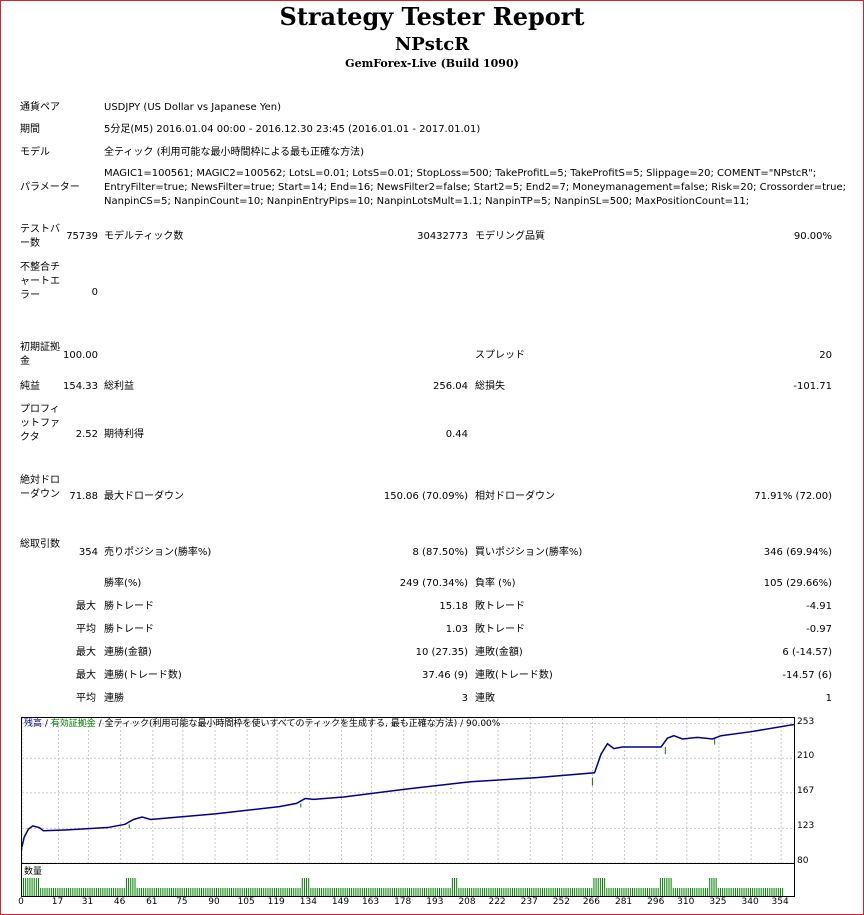 This screenshot has width=864, height=915. Describe the element at coordinates (144, 236) in the screenshot. I see `ticks-label: モデルティック数` at that location.